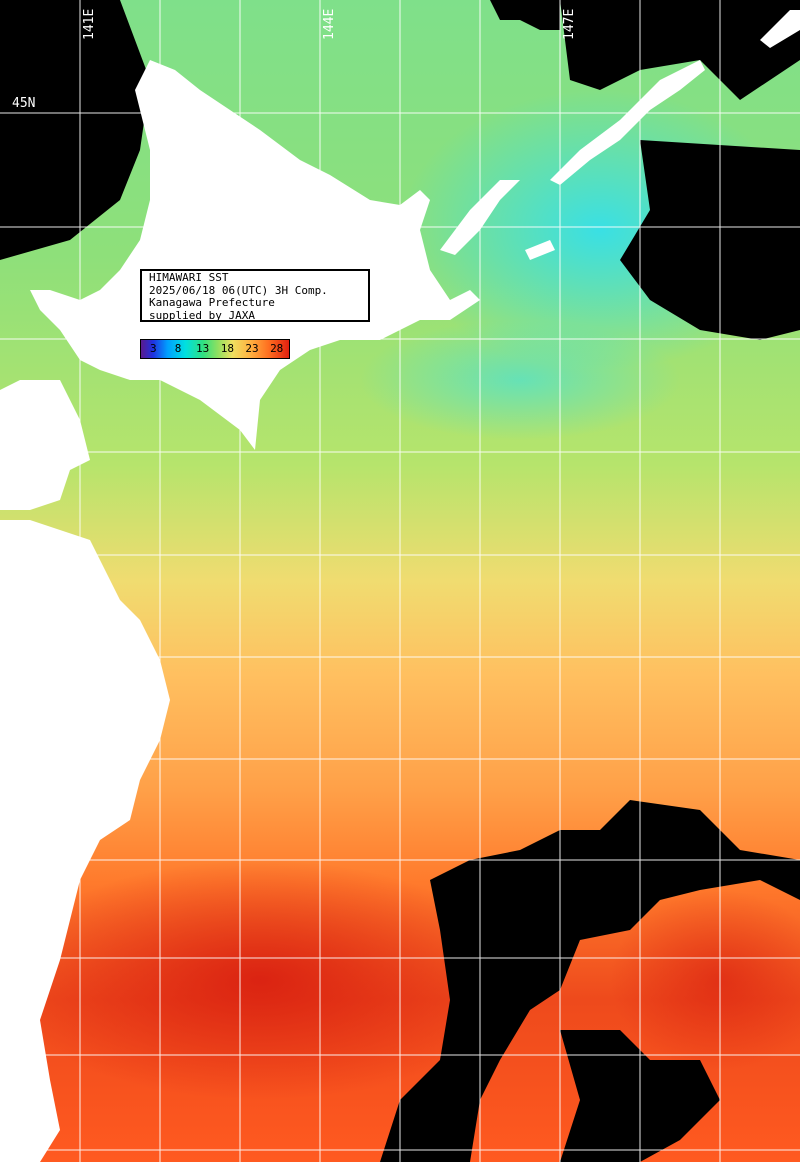 This screenshot has height=1162, width=800. What do you see at coordinates (238, 290) in the screenshot?
I see `info-datetime: 2025/06/18 06(UTC) 3H Comp.` at bounding box center [238, 290].